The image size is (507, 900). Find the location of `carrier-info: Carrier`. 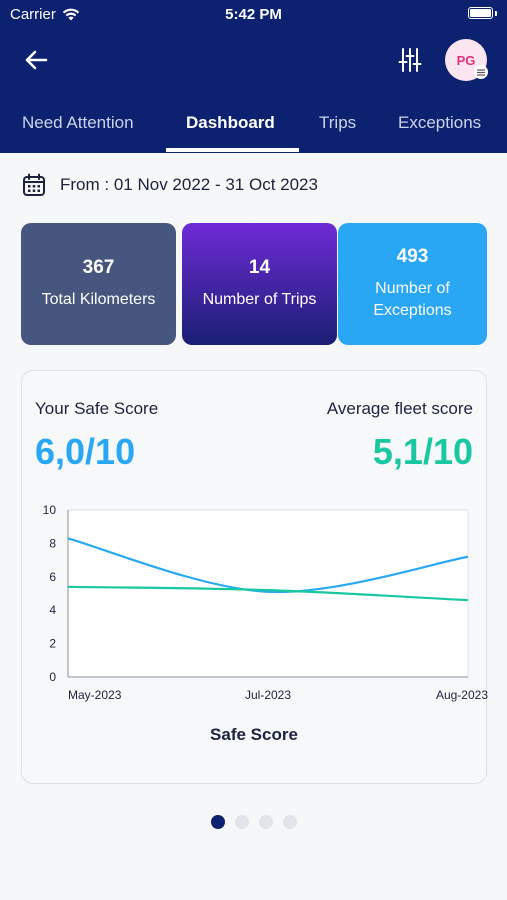

carrier-info: Carrier is located at coordinates (45, 14).